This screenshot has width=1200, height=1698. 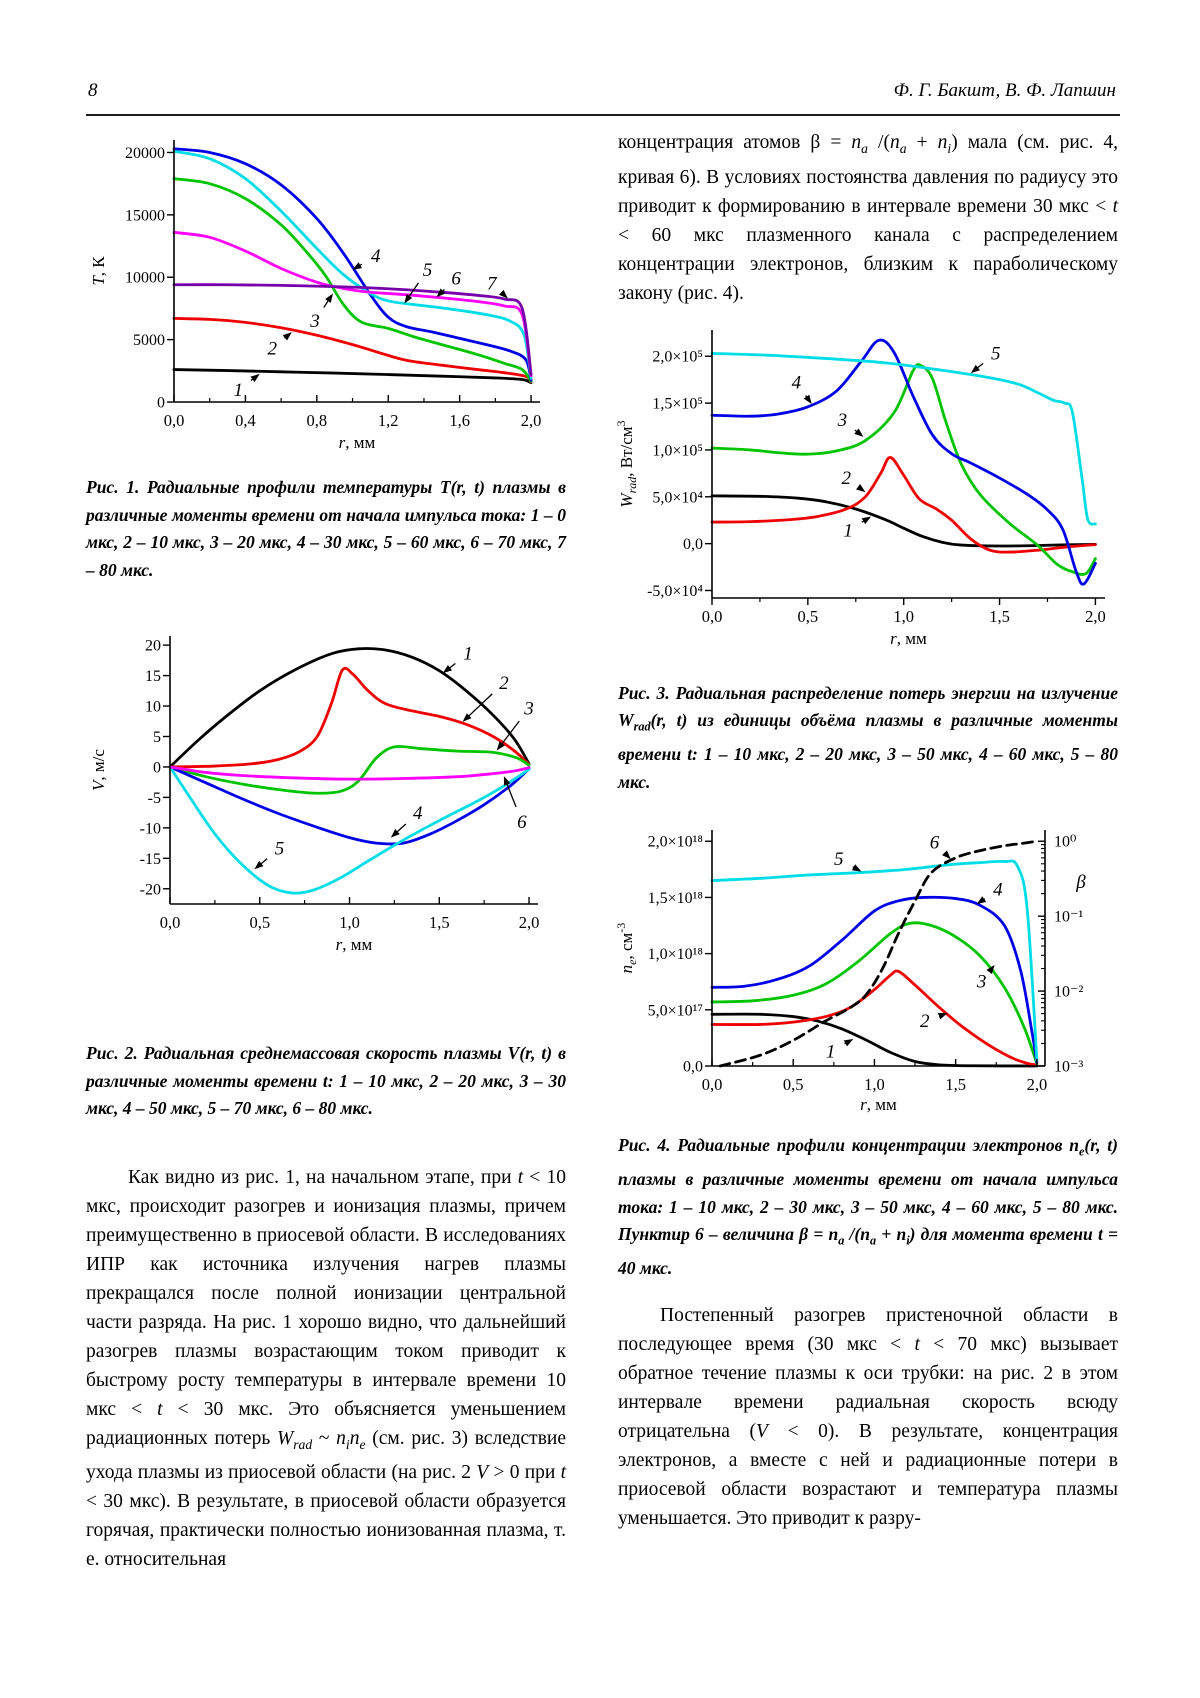 What do you see at coordinates (675, 842) in the screenshot?
I see `svg-text: 2,0×10¹⁸` at bounding box center [675, 842].